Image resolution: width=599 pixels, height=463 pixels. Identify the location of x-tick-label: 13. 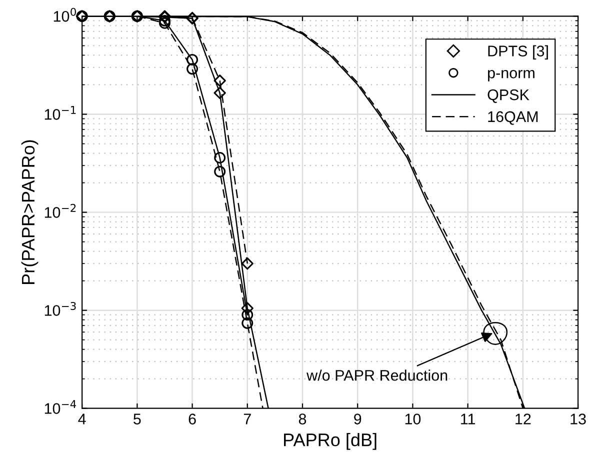
(578, 419).